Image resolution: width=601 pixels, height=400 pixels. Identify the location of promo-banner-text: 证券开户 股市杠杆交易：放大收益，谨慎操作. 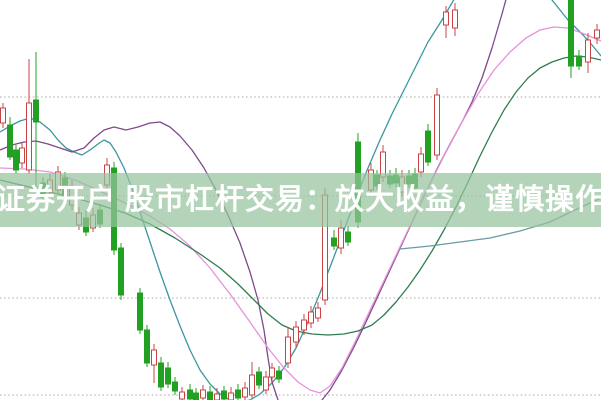
(300, 200).